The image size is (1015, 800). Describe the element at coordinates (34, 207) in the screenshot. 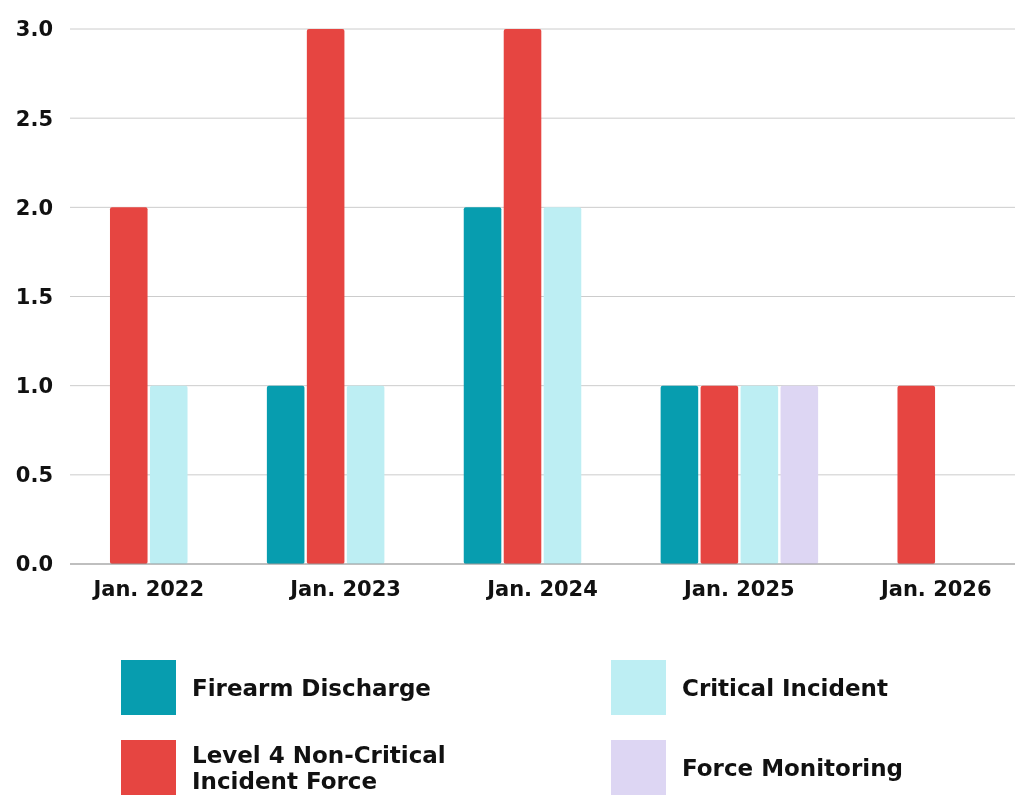

I see `y-tick-label: 2.0` at that location.